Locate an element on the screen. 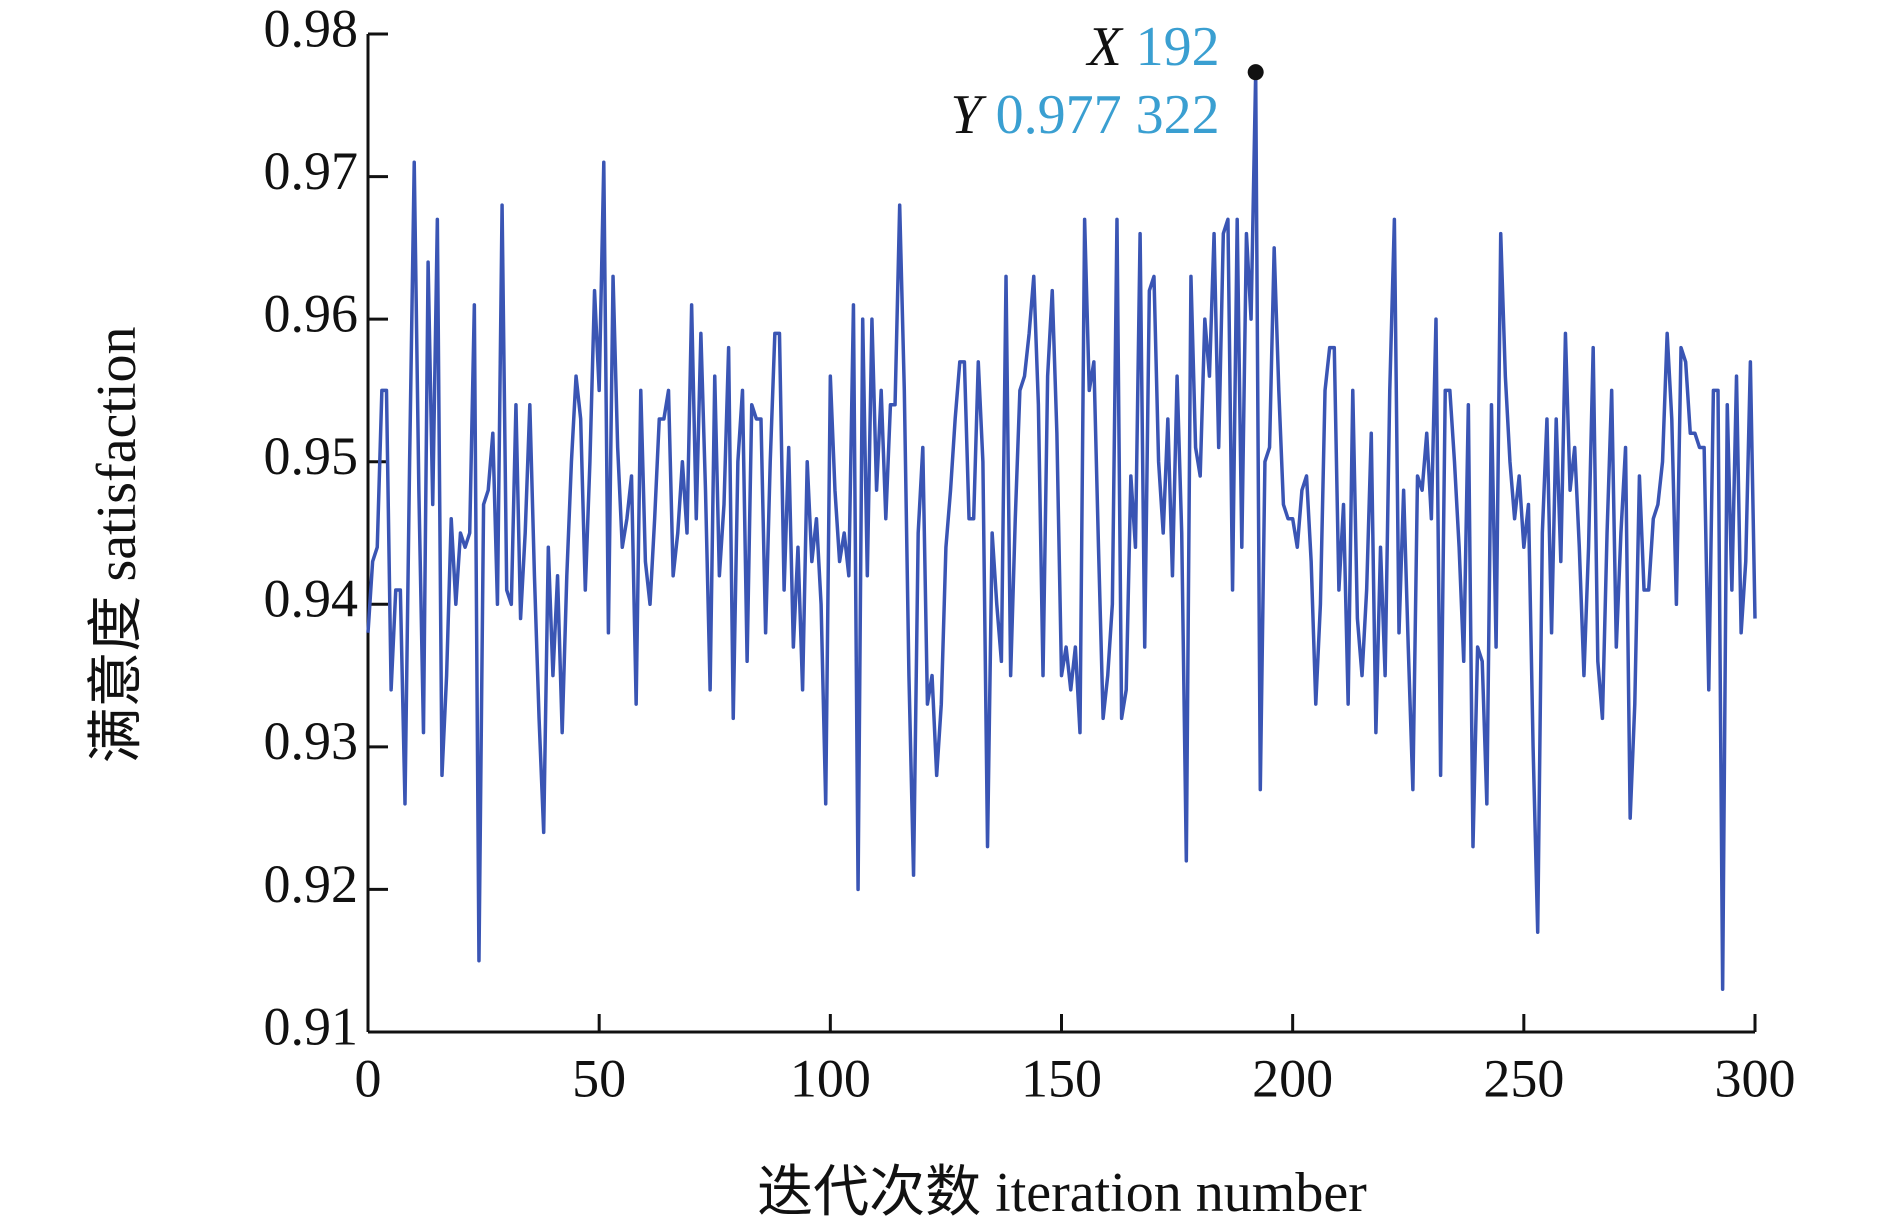  annotation-y-value: 0.977 322 is located at coordinates (1108, 115).